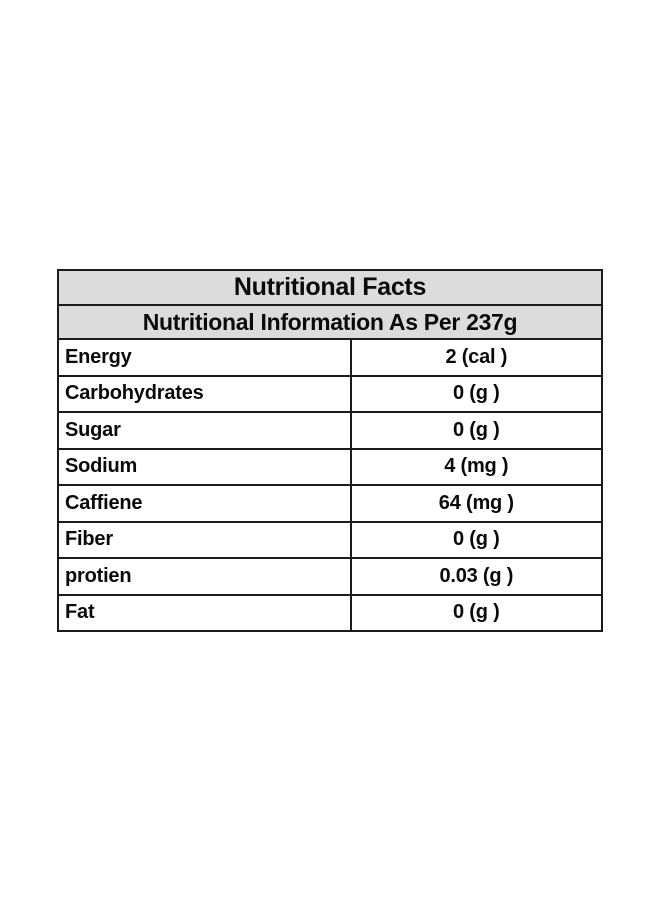 Image resolution: width=660 pixels, height=900 pixels. I want to click on table-row: Energy 2 (cal ), so click(330, 358).